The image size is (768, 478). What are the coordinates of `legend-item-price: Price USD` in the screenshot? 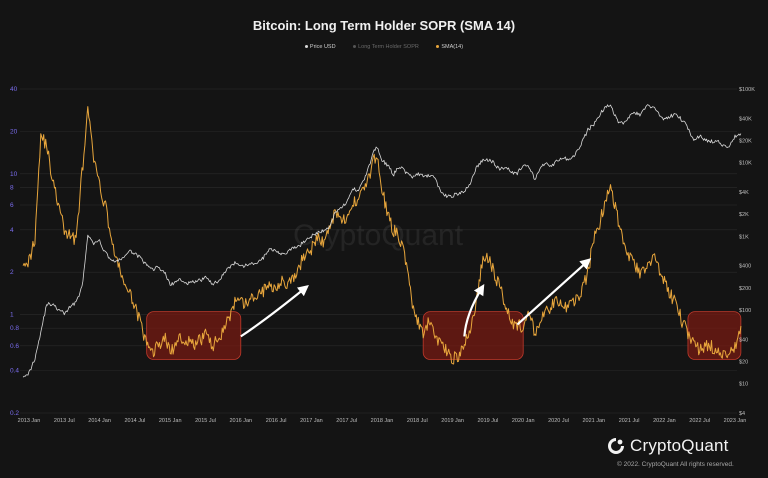 It's located at (320, 47).